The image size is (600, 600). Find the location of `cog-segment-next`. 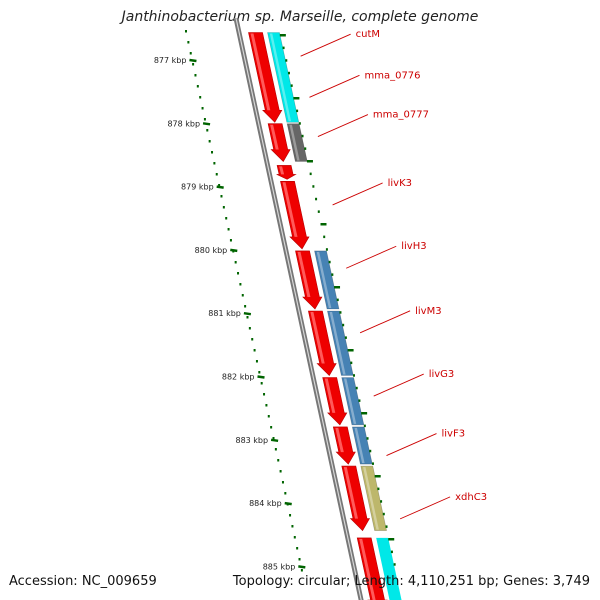

cog-segment-next is located at coordinates (389, 568).